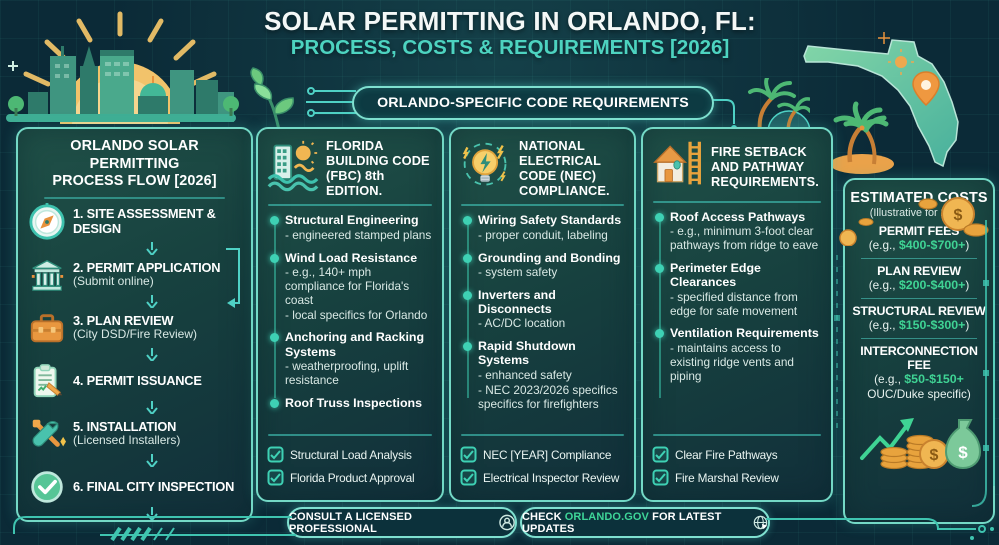 The image size is (999, 545). I want to click on step-subtitle: (Licensed Installers), so click(127, 440).